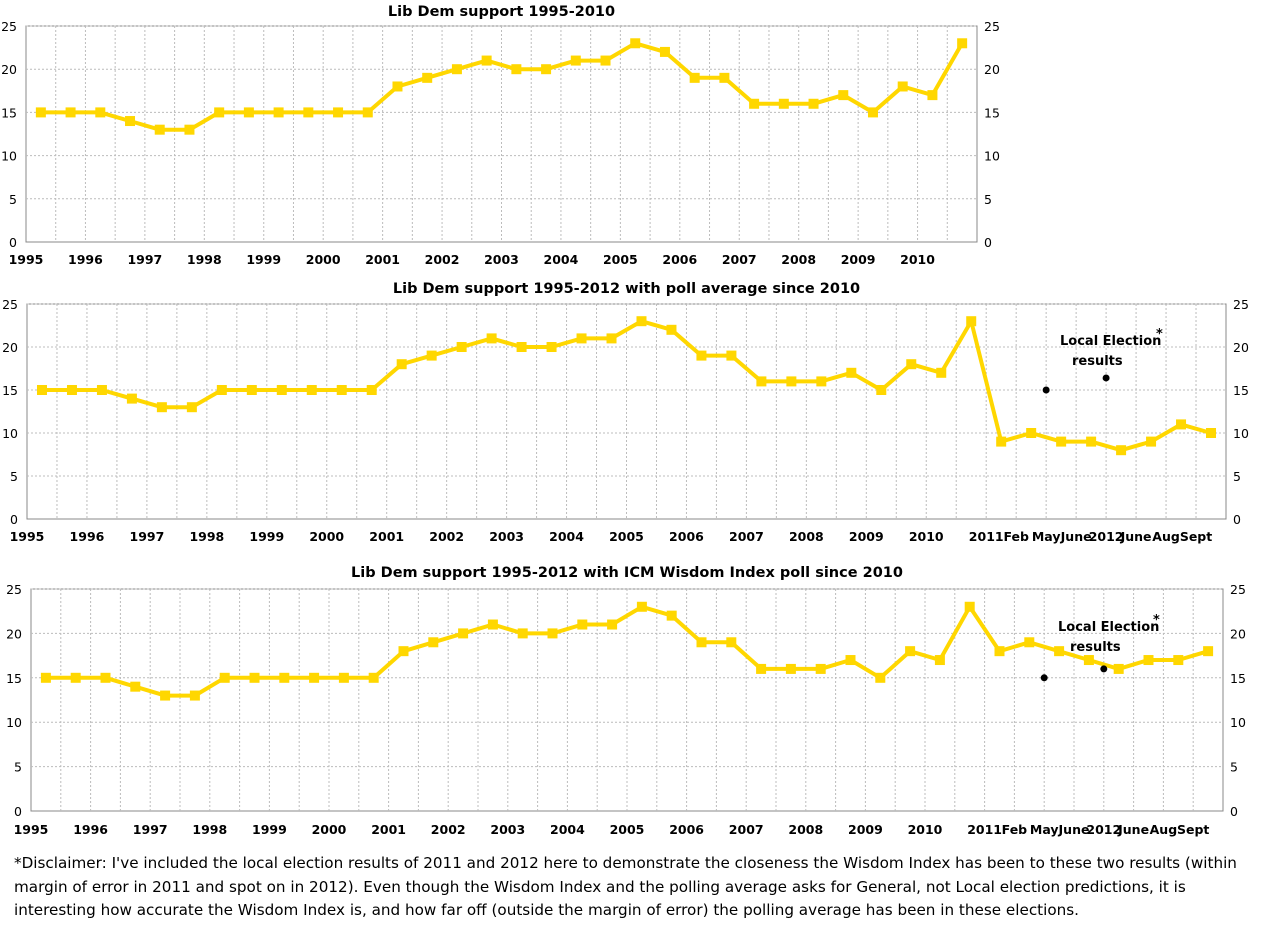  What do you see at coordinates (1044, 829) in the screenshot?
I see `x-tick-label: May` at bounding box center [1044, 829].